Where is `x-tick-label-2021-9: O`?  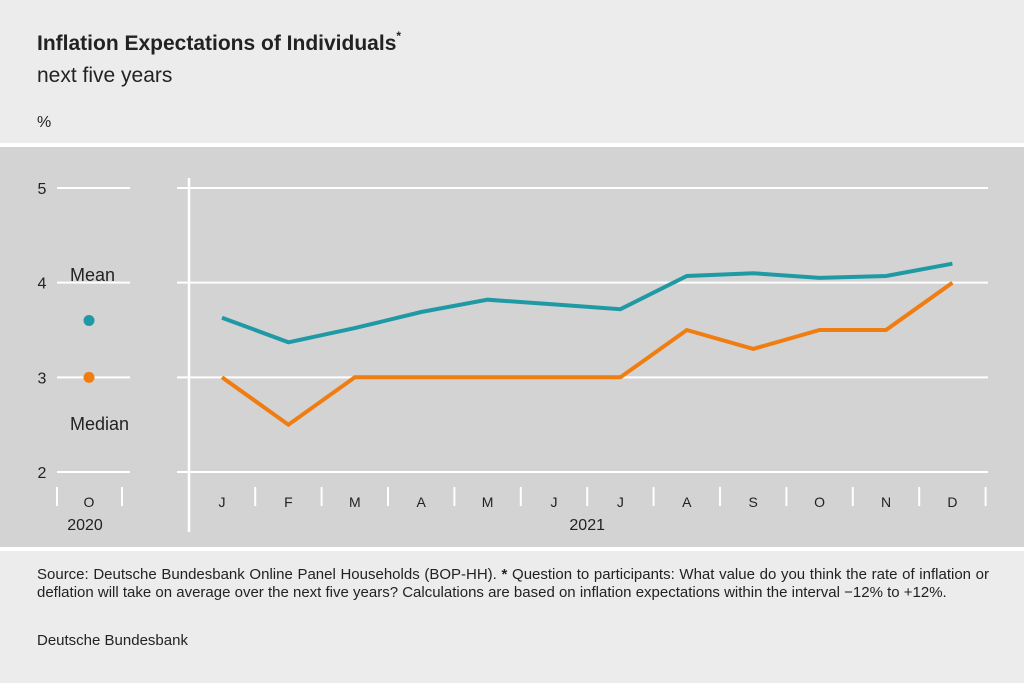 x-tick-label-2021-9: O is located at coordinates (819, 502).